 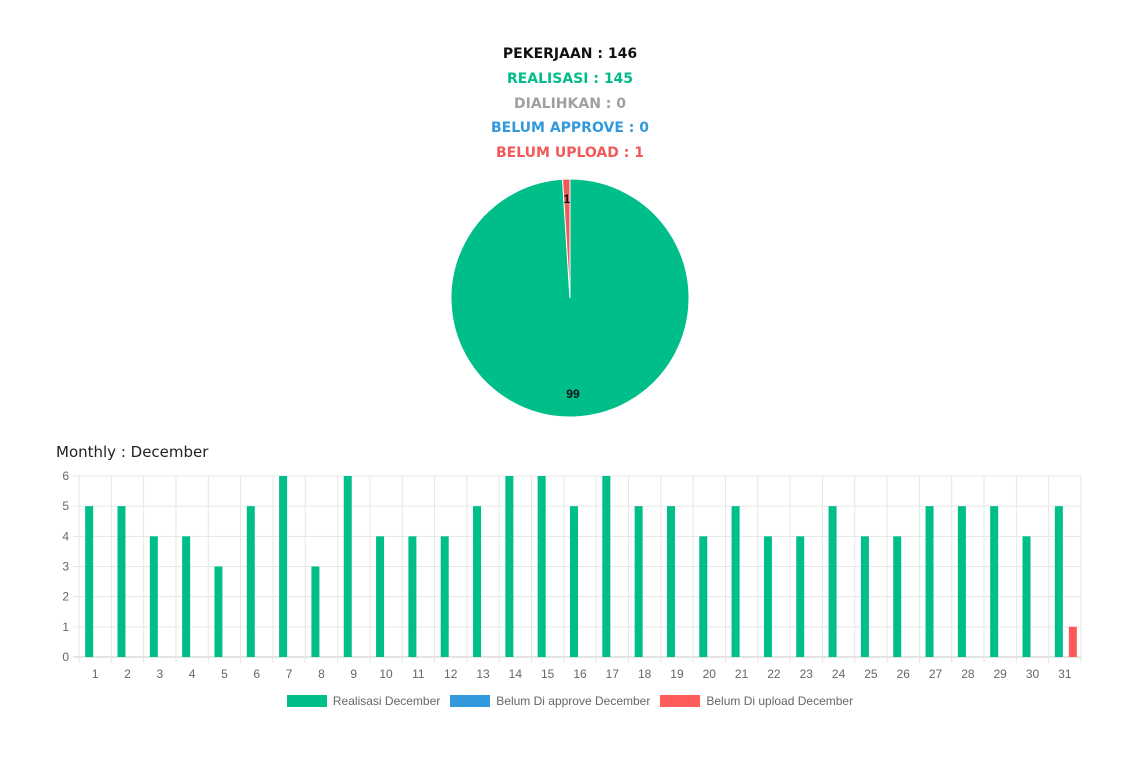 What do you see at coordinates (613, 674) in the screenshot?
I see `x-tick-label: 17` at bounding box center [613, 674].